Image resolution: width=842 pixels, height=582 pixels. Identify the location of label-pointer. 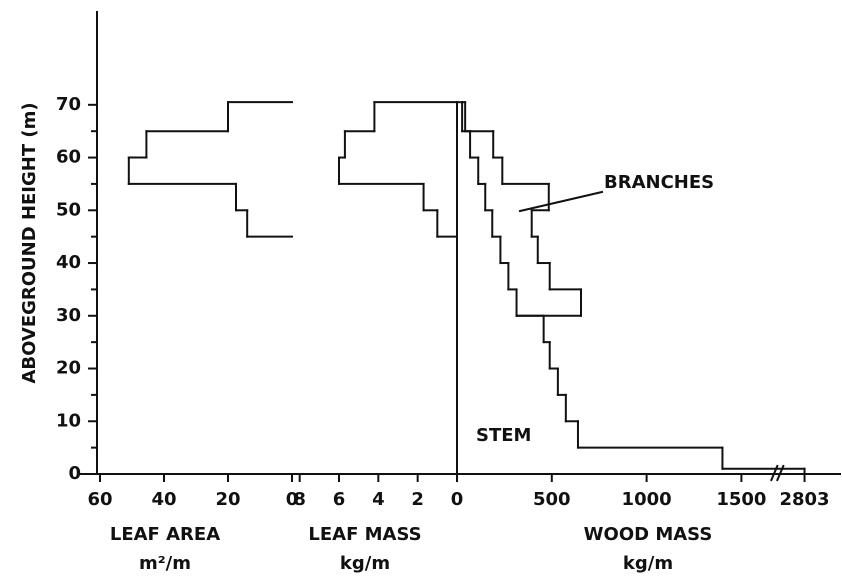
(561, 201).